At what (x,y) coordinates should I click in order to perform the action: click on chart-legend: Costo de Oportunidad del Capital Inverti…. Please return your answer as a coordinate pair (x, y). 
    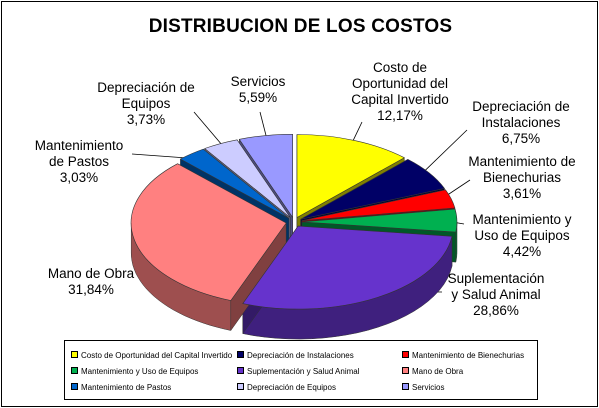
    Looking at the image, I should click on (301, 370).